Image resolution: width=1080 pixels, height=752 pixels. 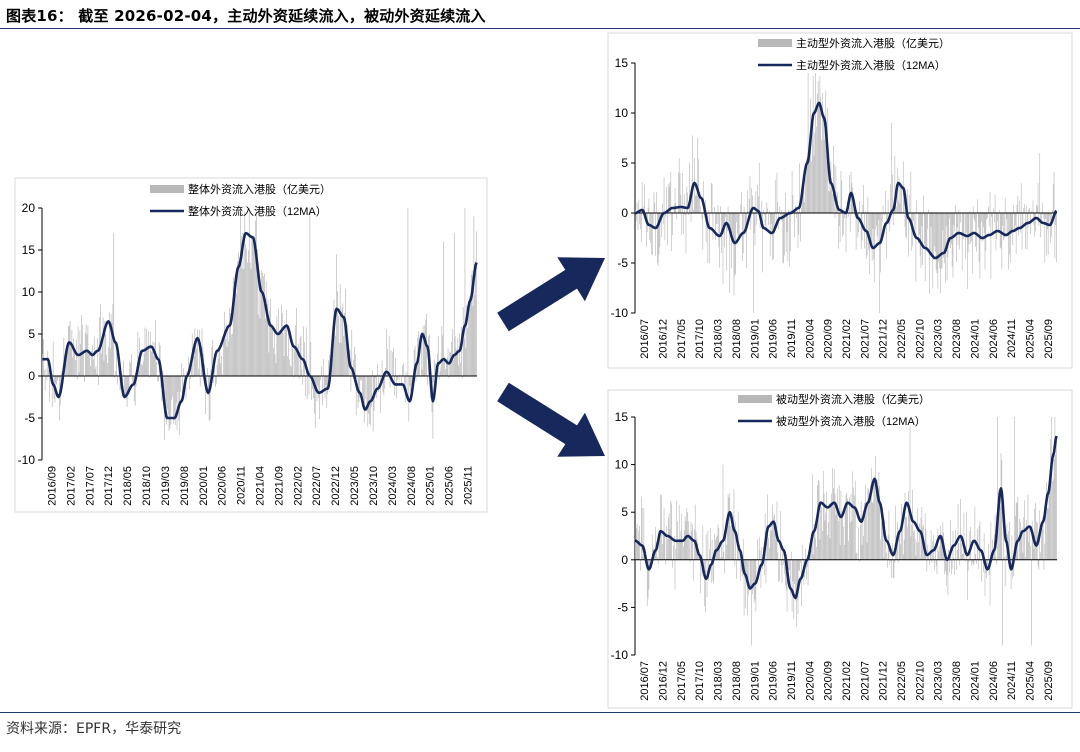 I want to click on active-x-tick-label: 2021/02, so click(x=847, y=339).